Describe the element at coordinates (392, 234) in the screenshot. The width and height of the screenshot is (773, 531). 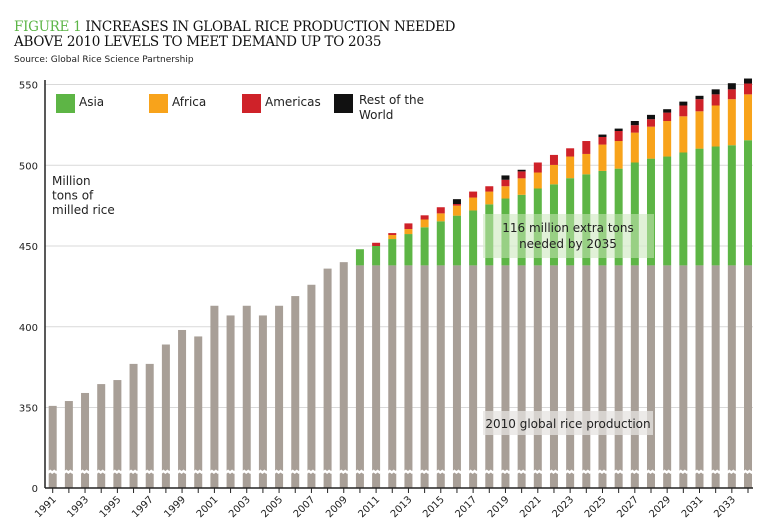
I see `bar-segment-americas-2012` at that location.